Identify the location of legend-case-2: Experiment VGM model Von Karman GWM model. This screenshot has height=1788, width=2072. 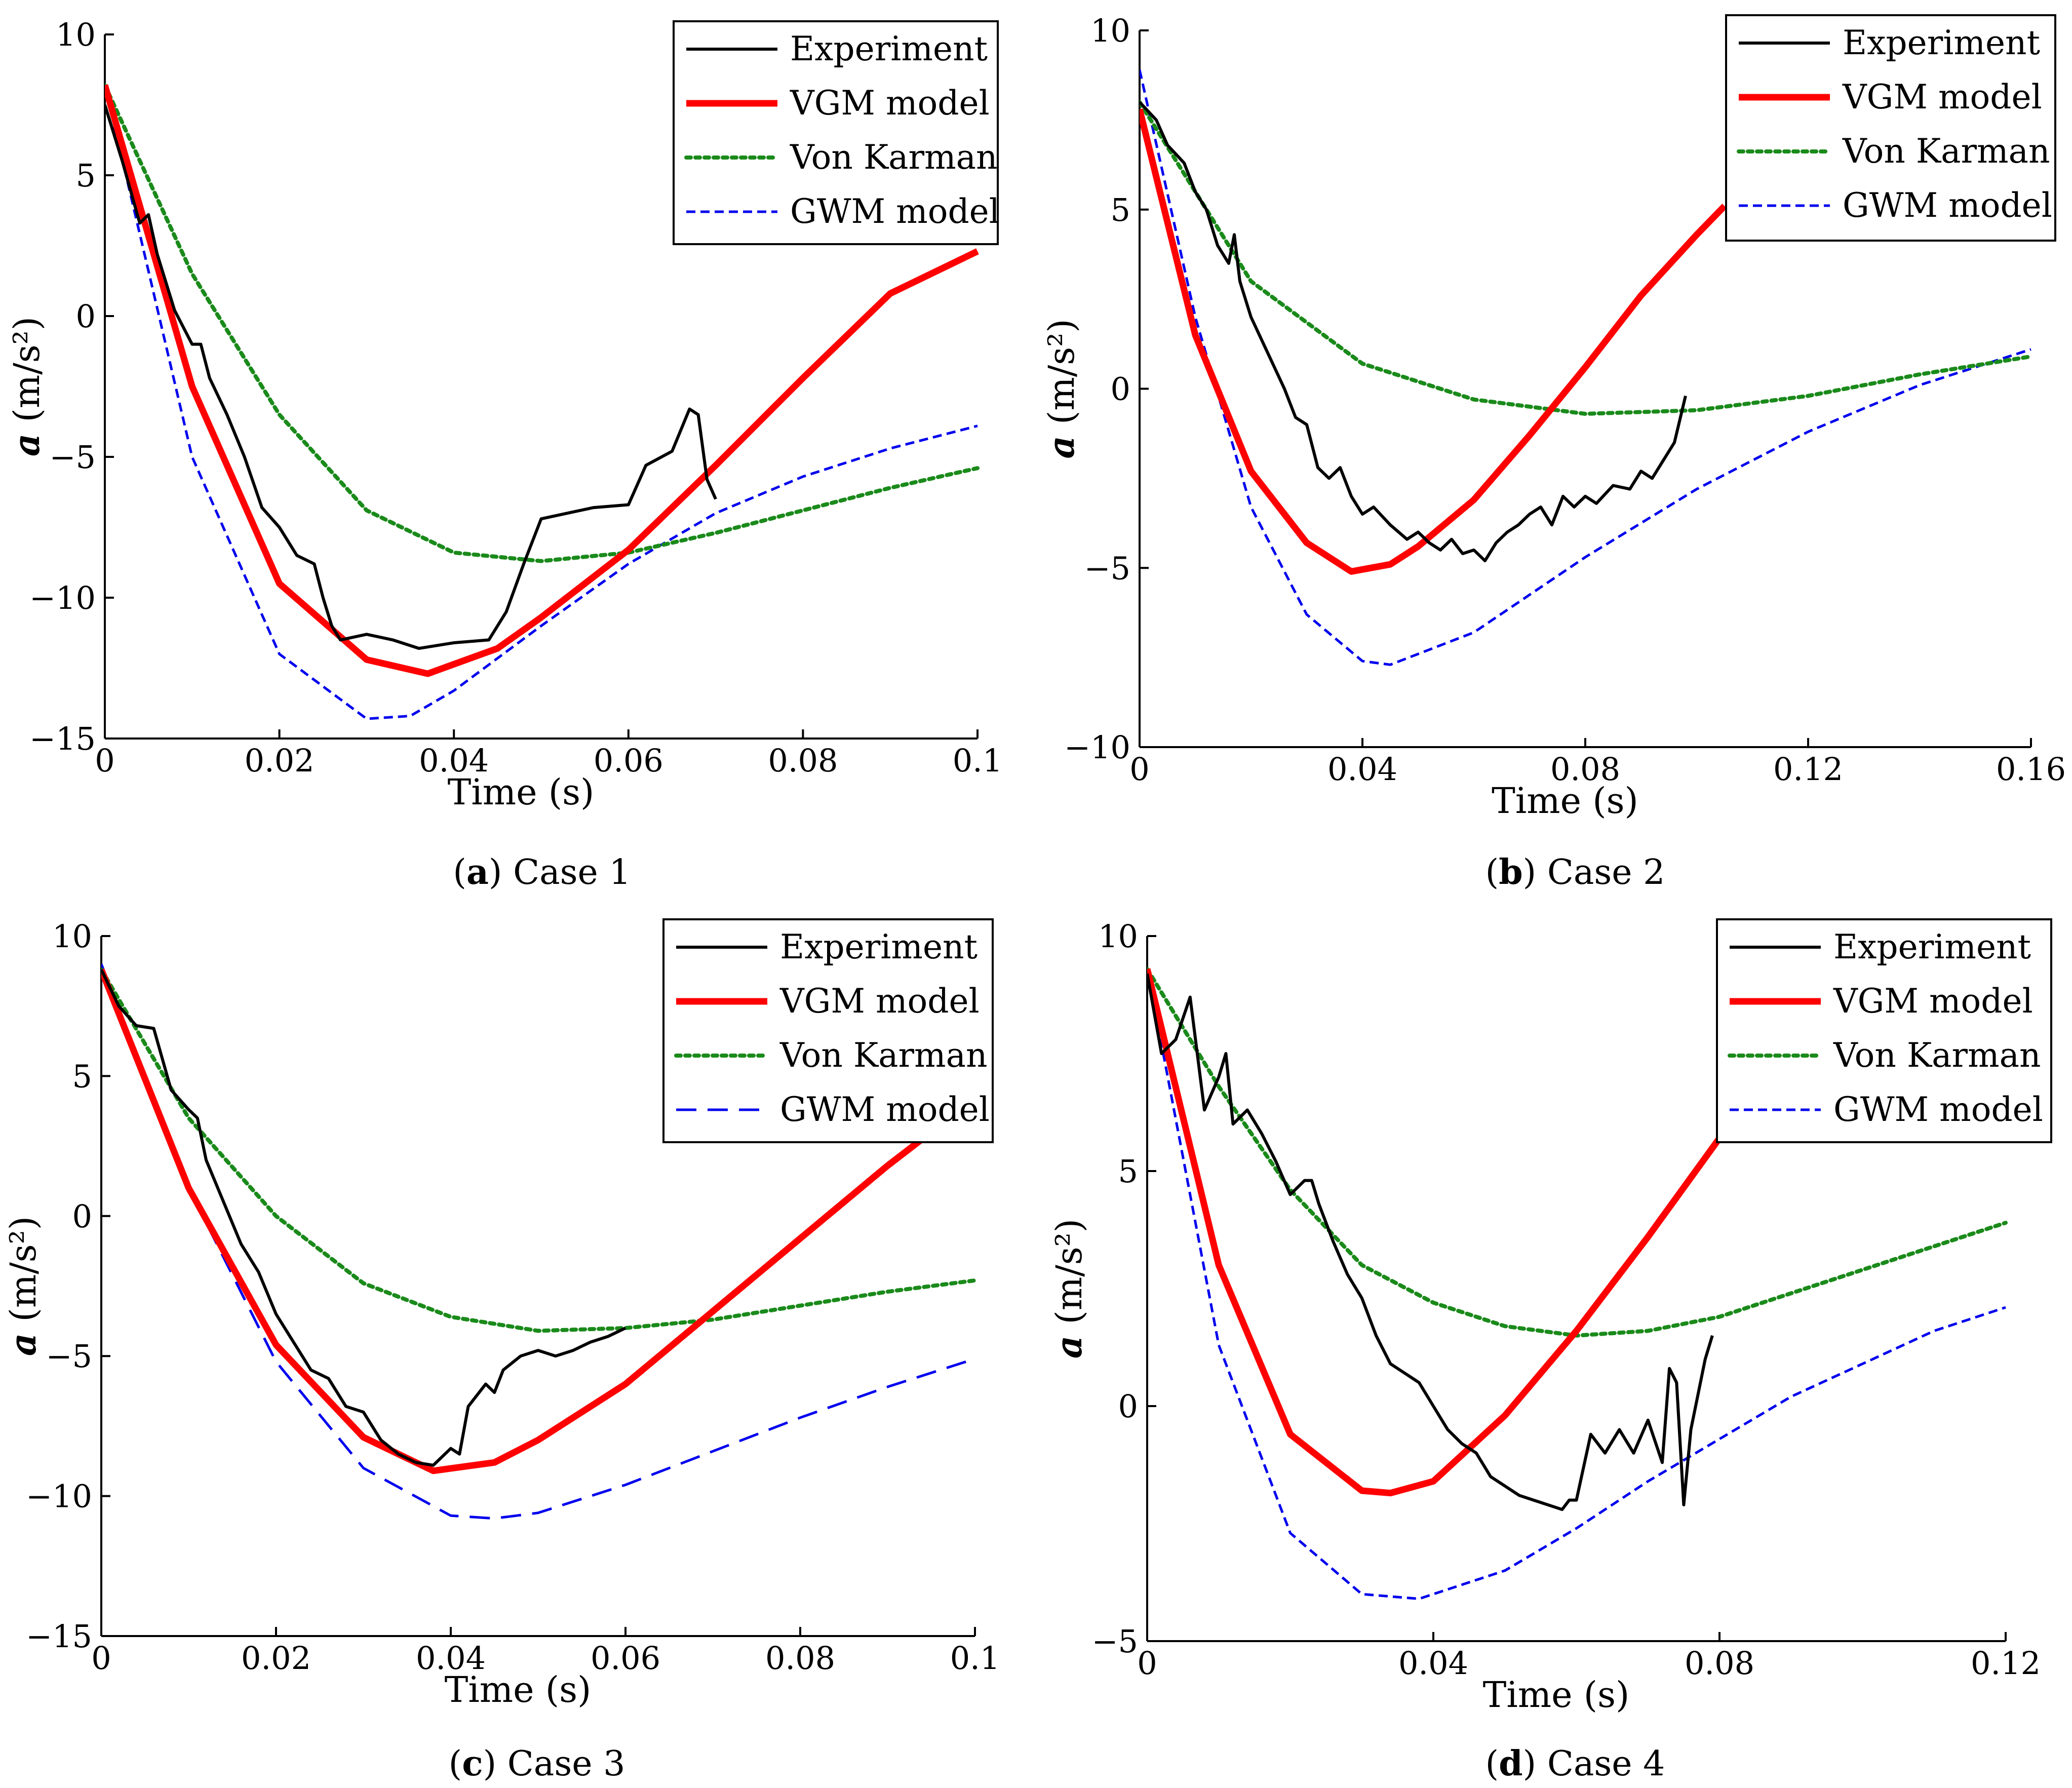
(1891, 128).